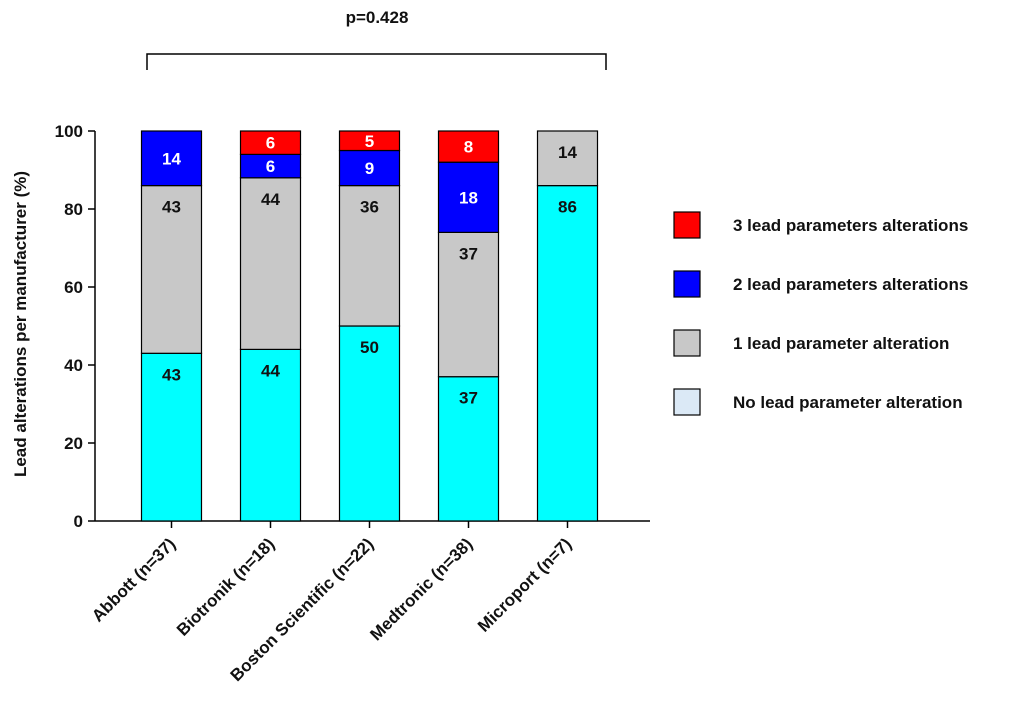 The image size is (1018, 719). What do you see at coordinates (369, 347) in the screenshot?
I see `data-label: 50` at bounding box center [369, 347].